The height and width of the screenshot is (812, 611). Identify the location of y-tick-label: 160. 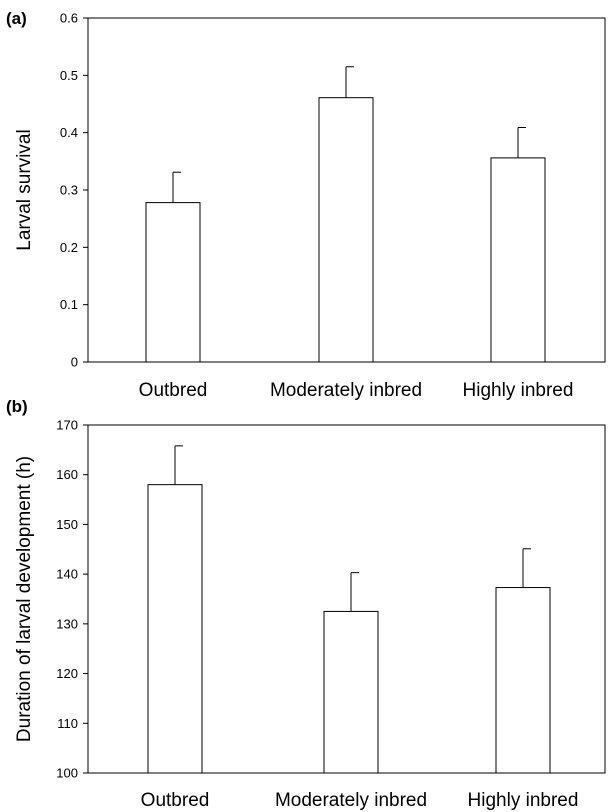
(67, 474).